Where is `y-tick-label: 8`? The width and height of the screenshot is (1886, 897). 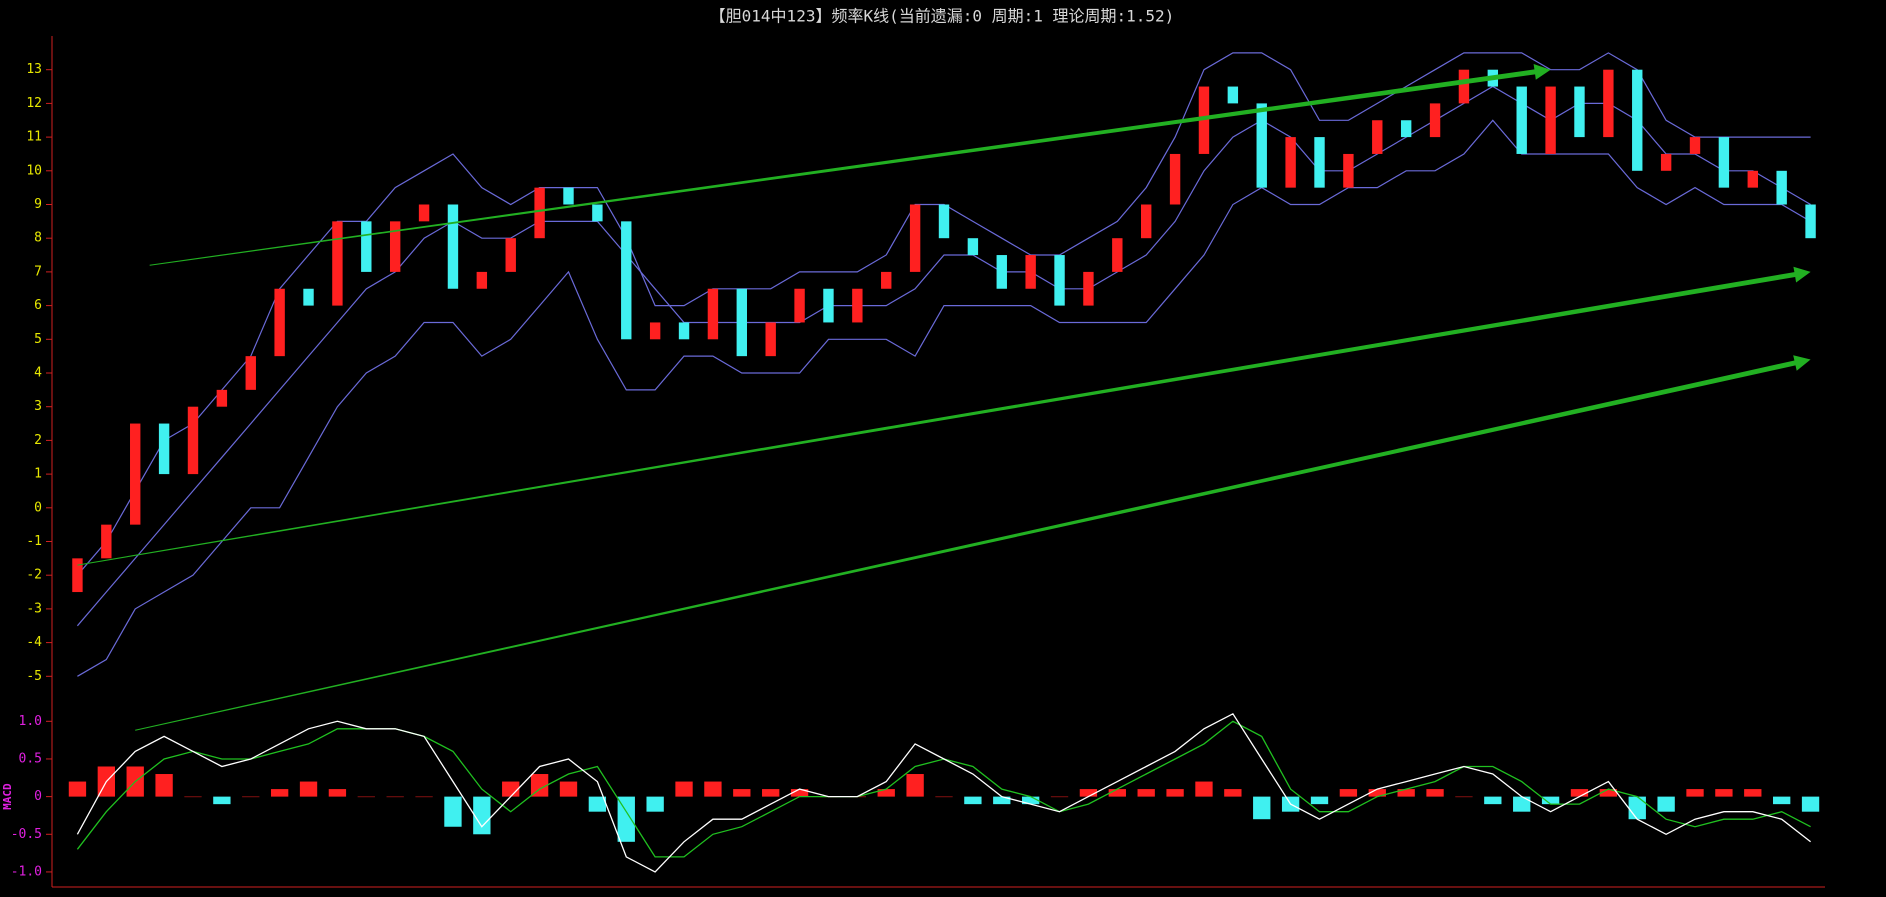
y-tick-label: 8 is located at coordinates (38, 238).